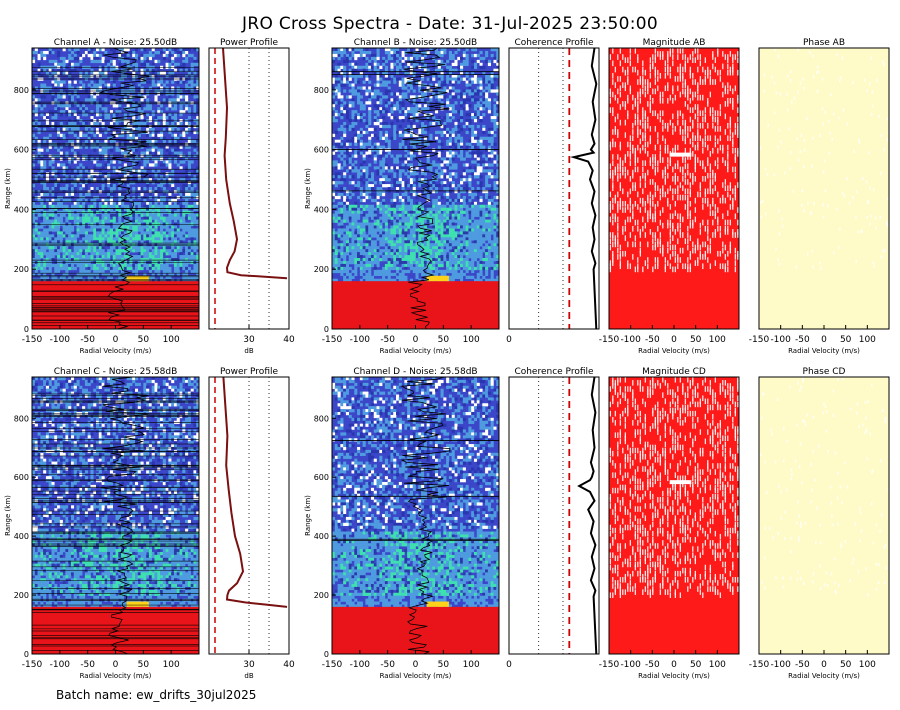 The width and height of the screenshot is (900, 710). I want to click on x-tick-label: 0, so click(116, 340).